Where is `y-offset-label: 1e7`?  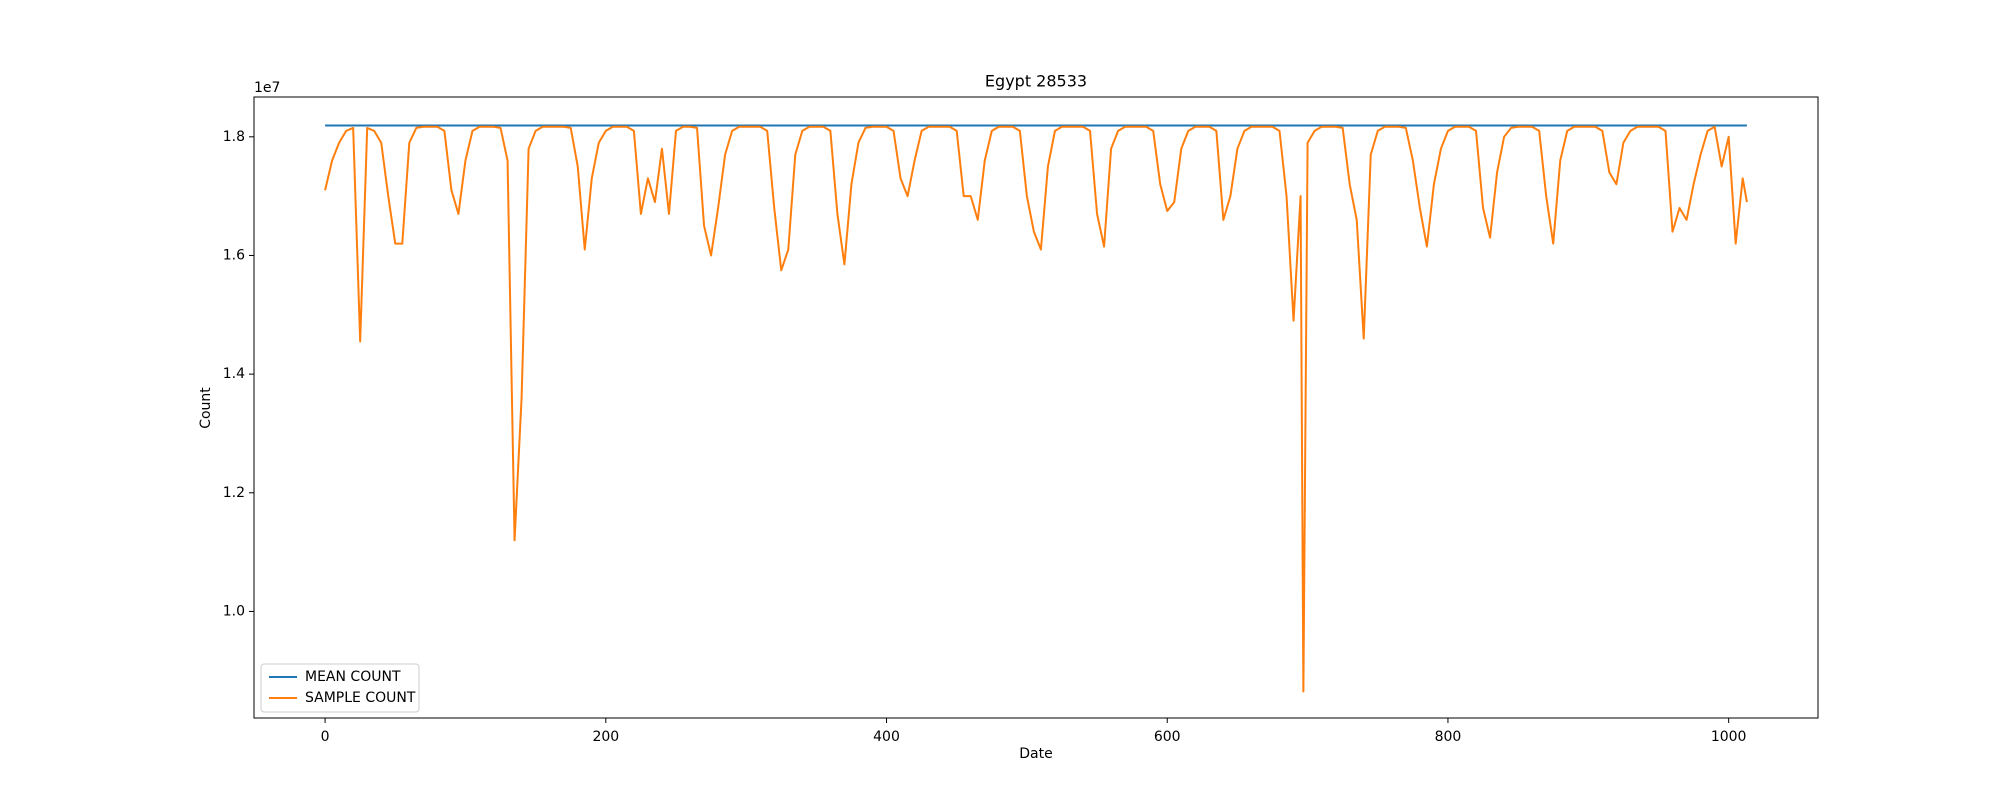
y-offset-label: 1e7 is located at coordinates (267, 88).